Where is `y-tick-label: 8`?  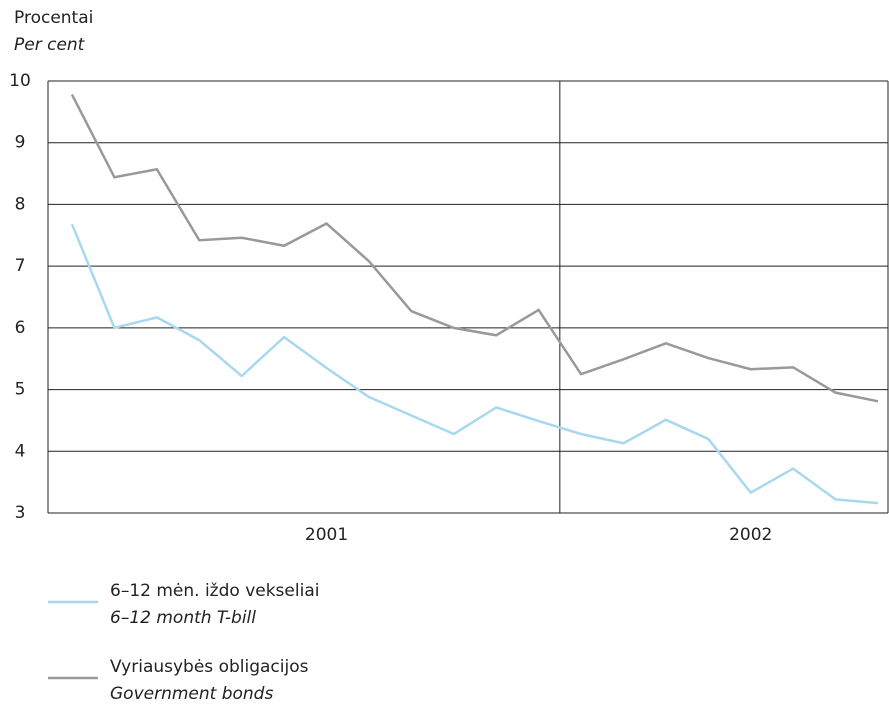 y-tick-label: 8 is located at coordinates (20, 204).